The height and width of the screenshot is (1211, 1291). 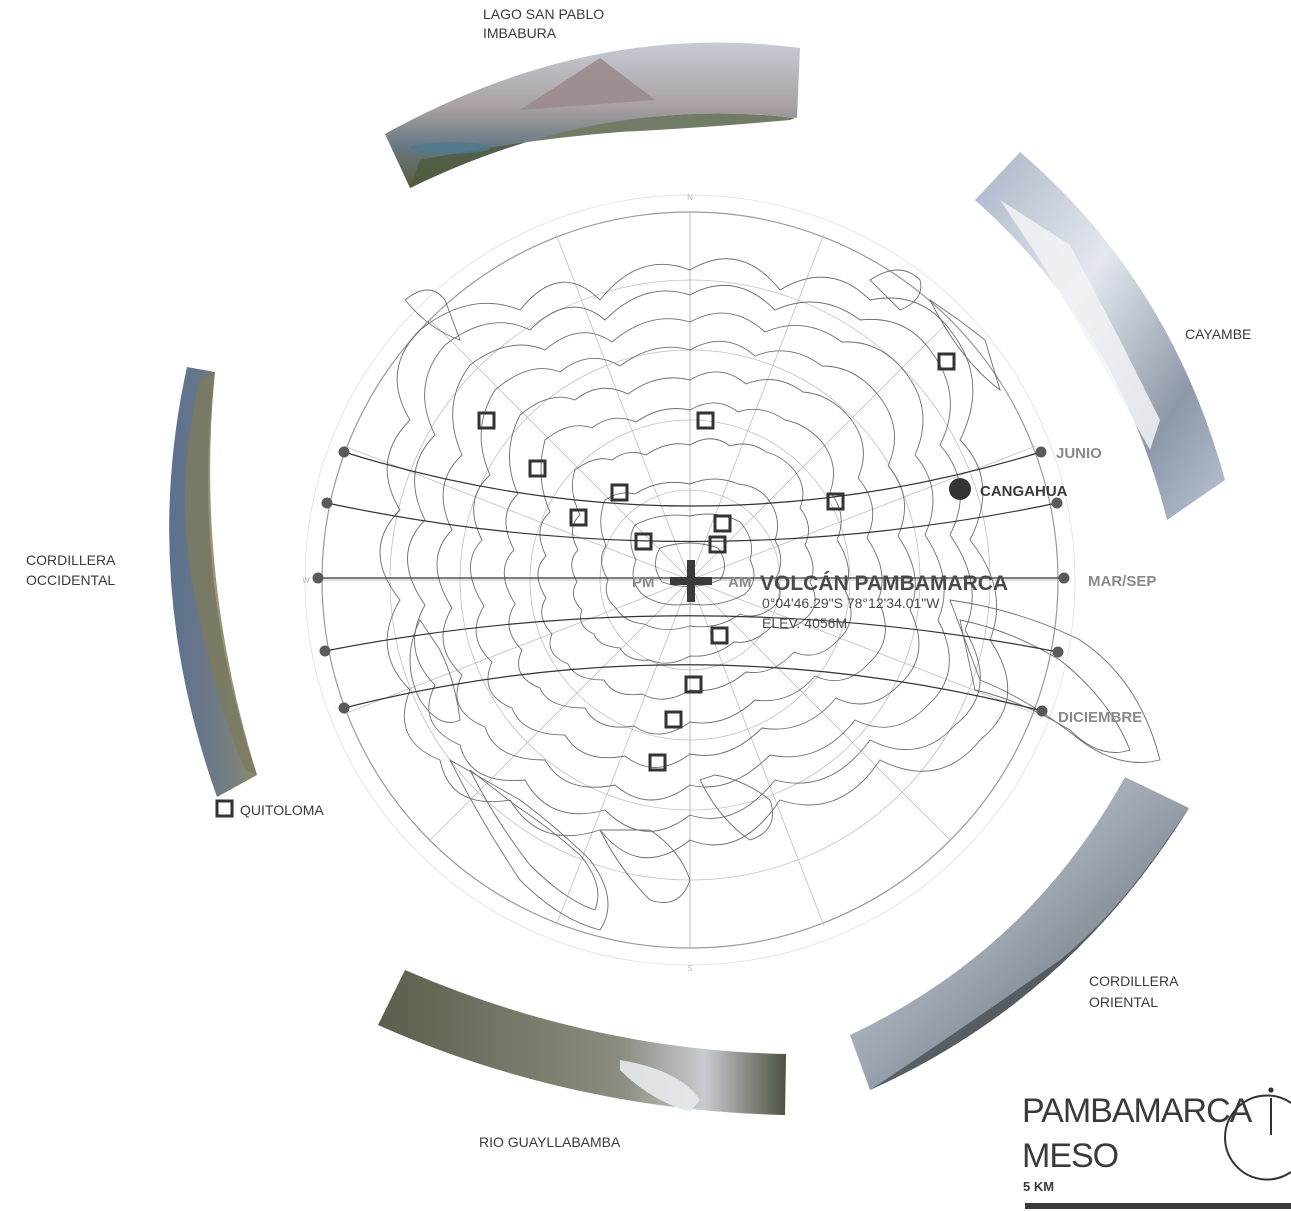 I want to click on cangahua-label: CANGAHUA, so click(x=1024, y=491).